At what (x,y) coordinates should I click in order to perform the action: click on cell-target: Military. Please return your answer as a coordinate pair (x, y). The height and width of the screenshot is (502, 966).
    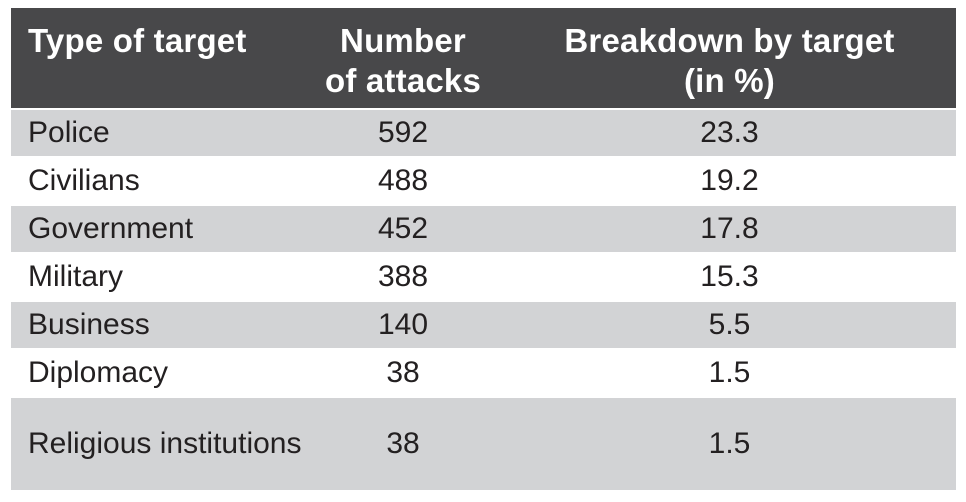
    Looking at the image, I should click on (157, 277).